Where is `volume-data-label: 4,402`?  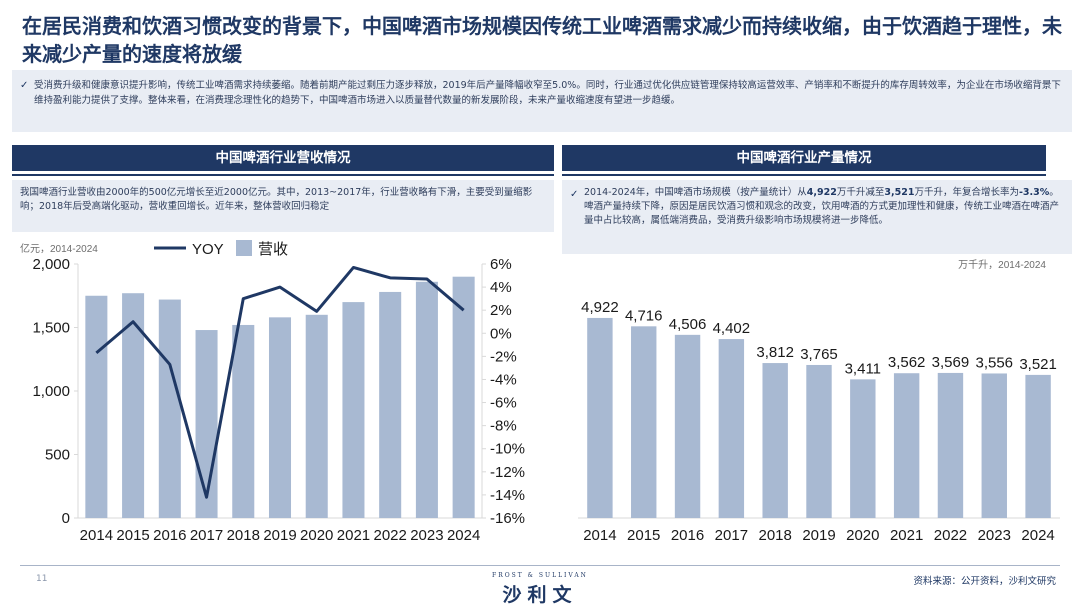 volume-data-label: 4,402 is located at coordinates (732, 328).